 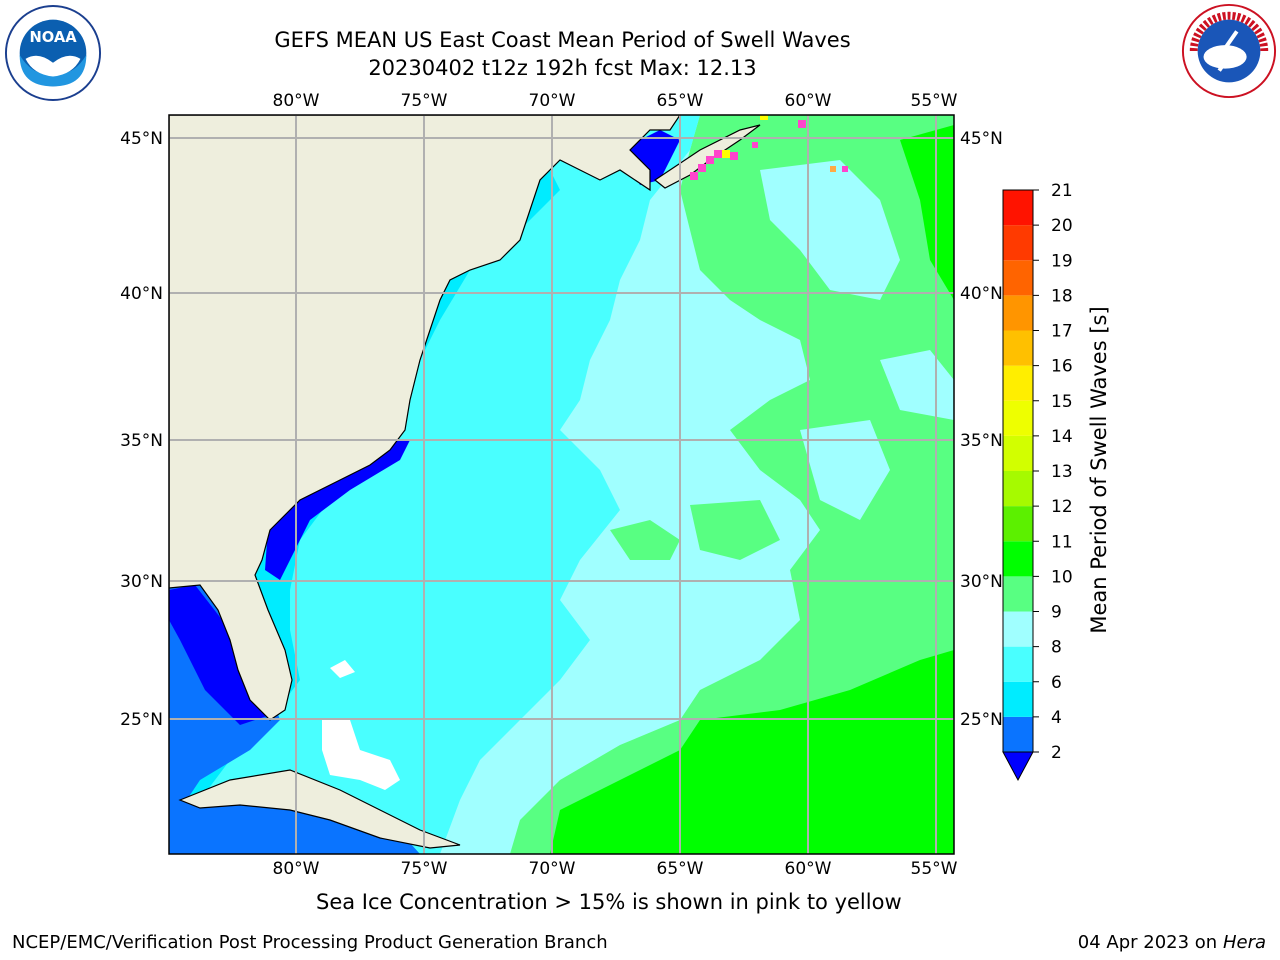 I want to click on chart-subtitle: 20230402 t12z 192h fcst Max: 12.13, so click(x=562, y=68).